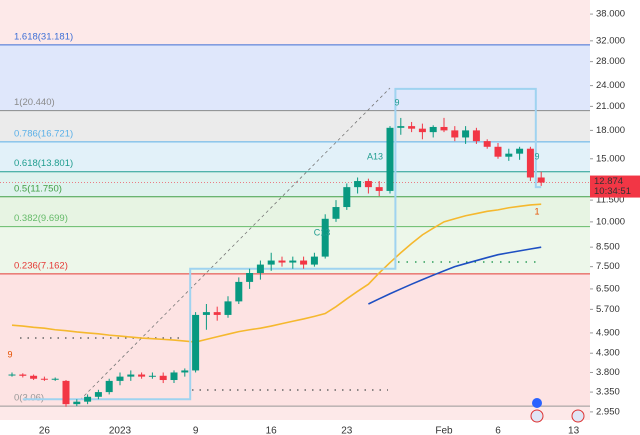 Image resolution: width=640 pixels, height=435 pixels. What do you see at coordinates (444, 430) in the screenshot?
I see `x-tick-label: Feb` at bounding box center [444, 430].